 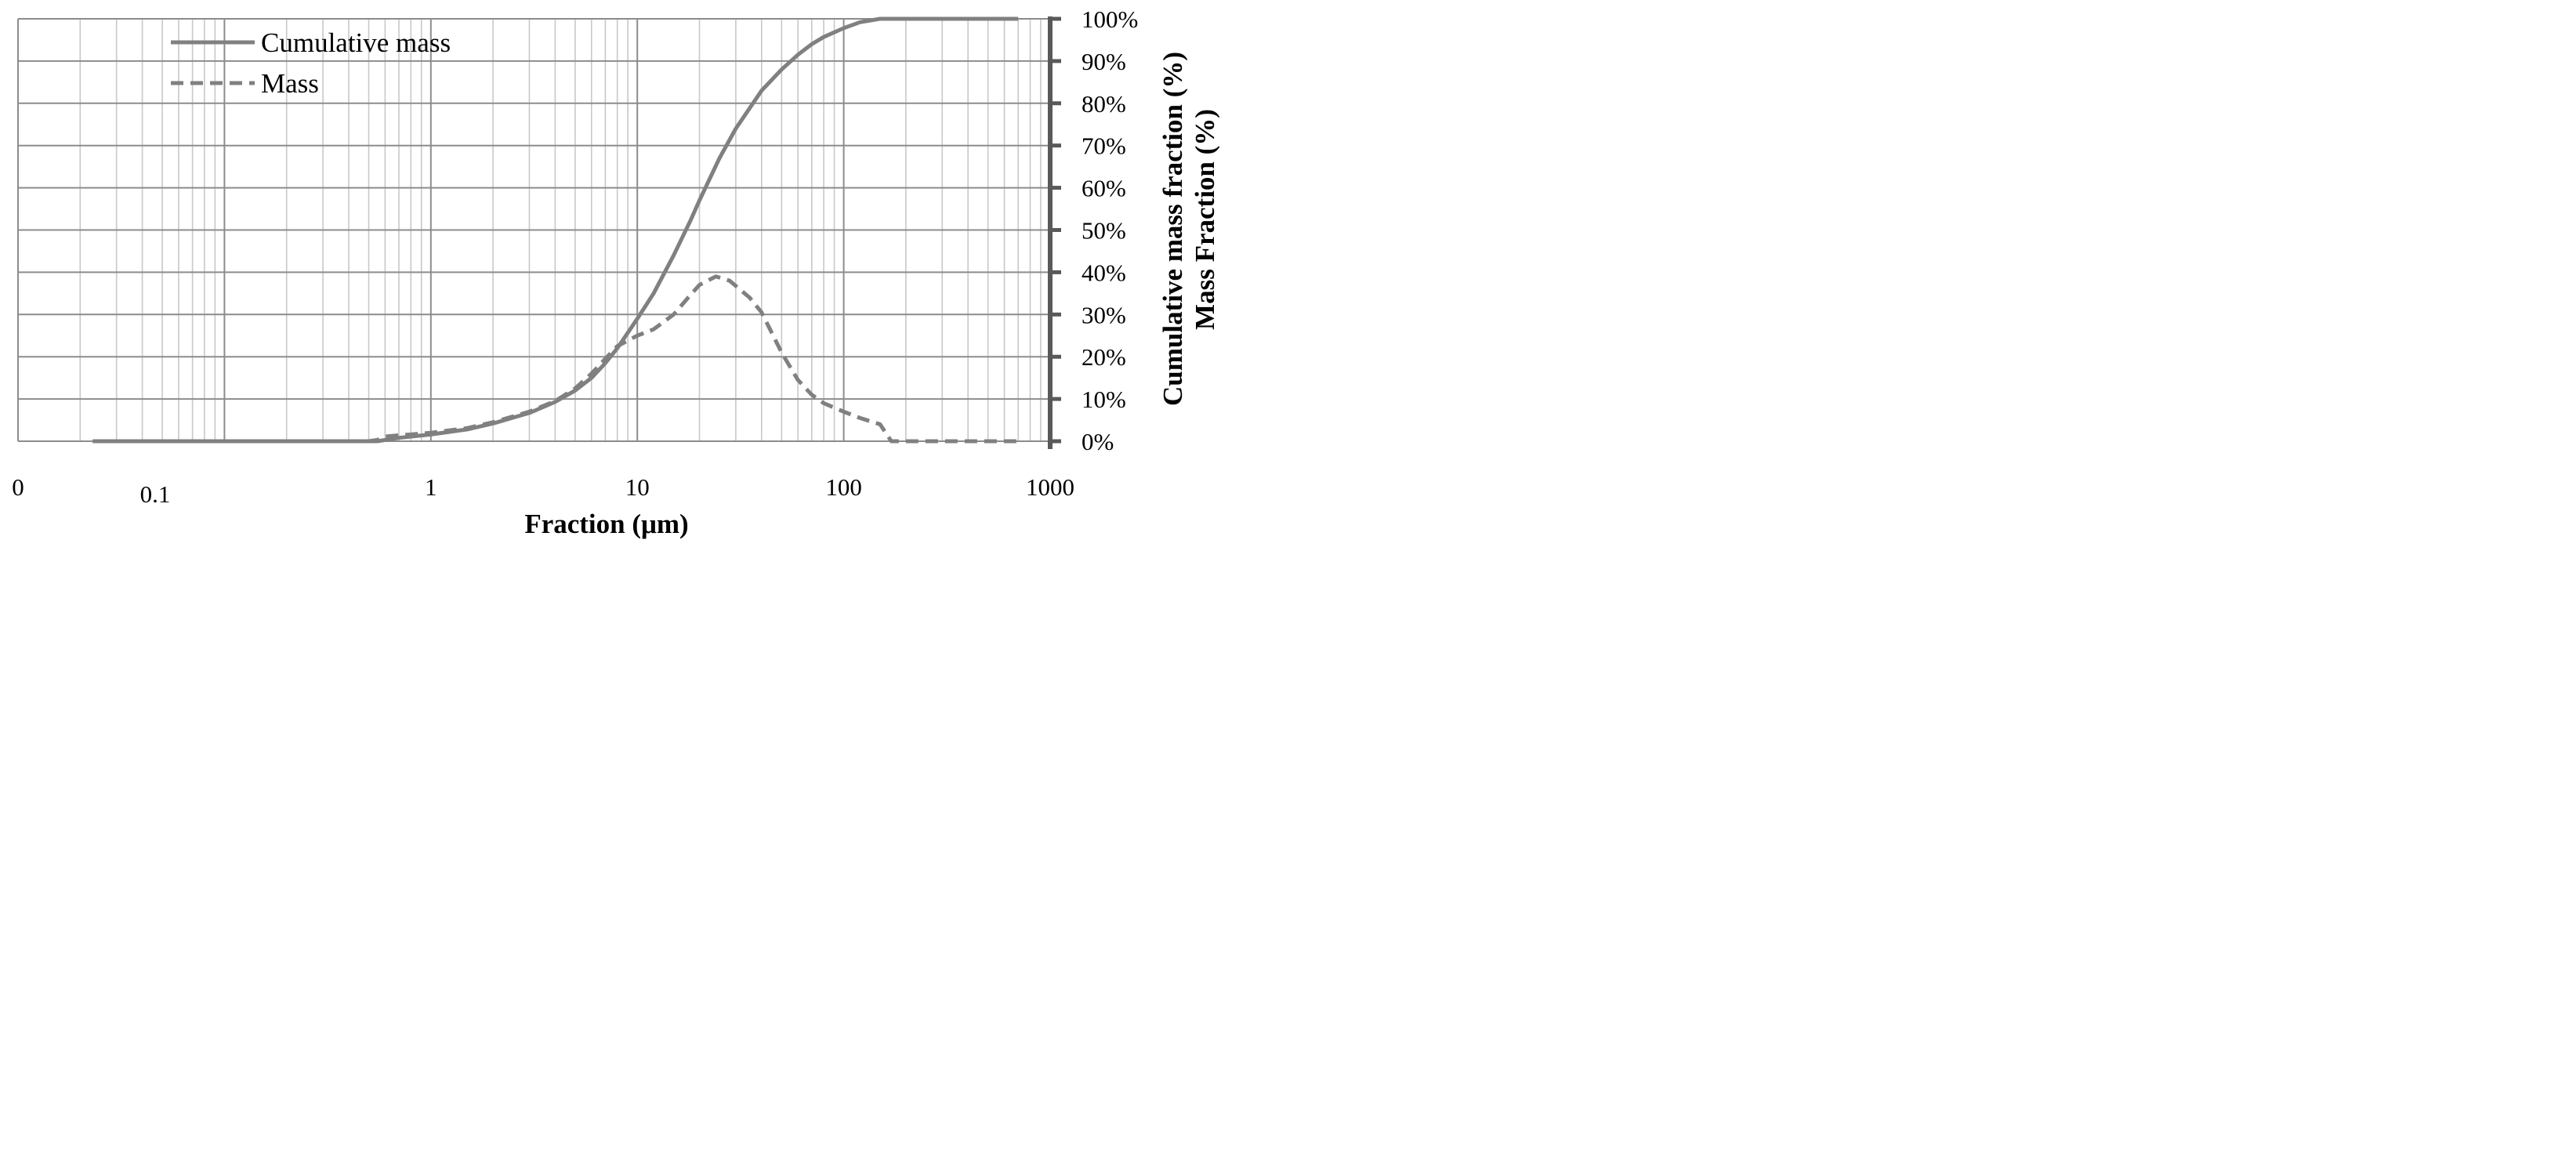 What do you see at coordinates (637, 487) in the screenshot?
I see `x-tick-label: 10` at bounding box center [637, 487].